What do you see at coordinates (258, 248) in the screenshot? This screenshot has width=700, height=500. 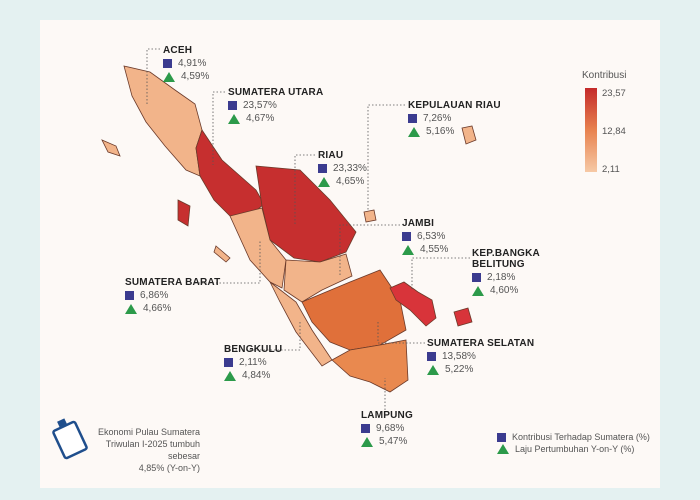 I see `province-sumatera-barat` at bounding box center [258, 248].